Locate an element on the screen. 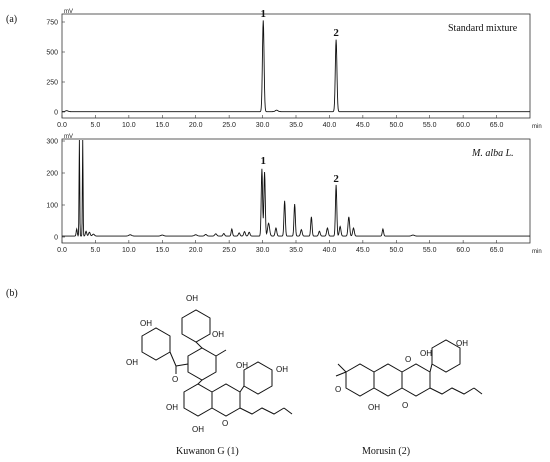 The image size is (550, 462). morusin-structure is located at coordinates (409, 368).